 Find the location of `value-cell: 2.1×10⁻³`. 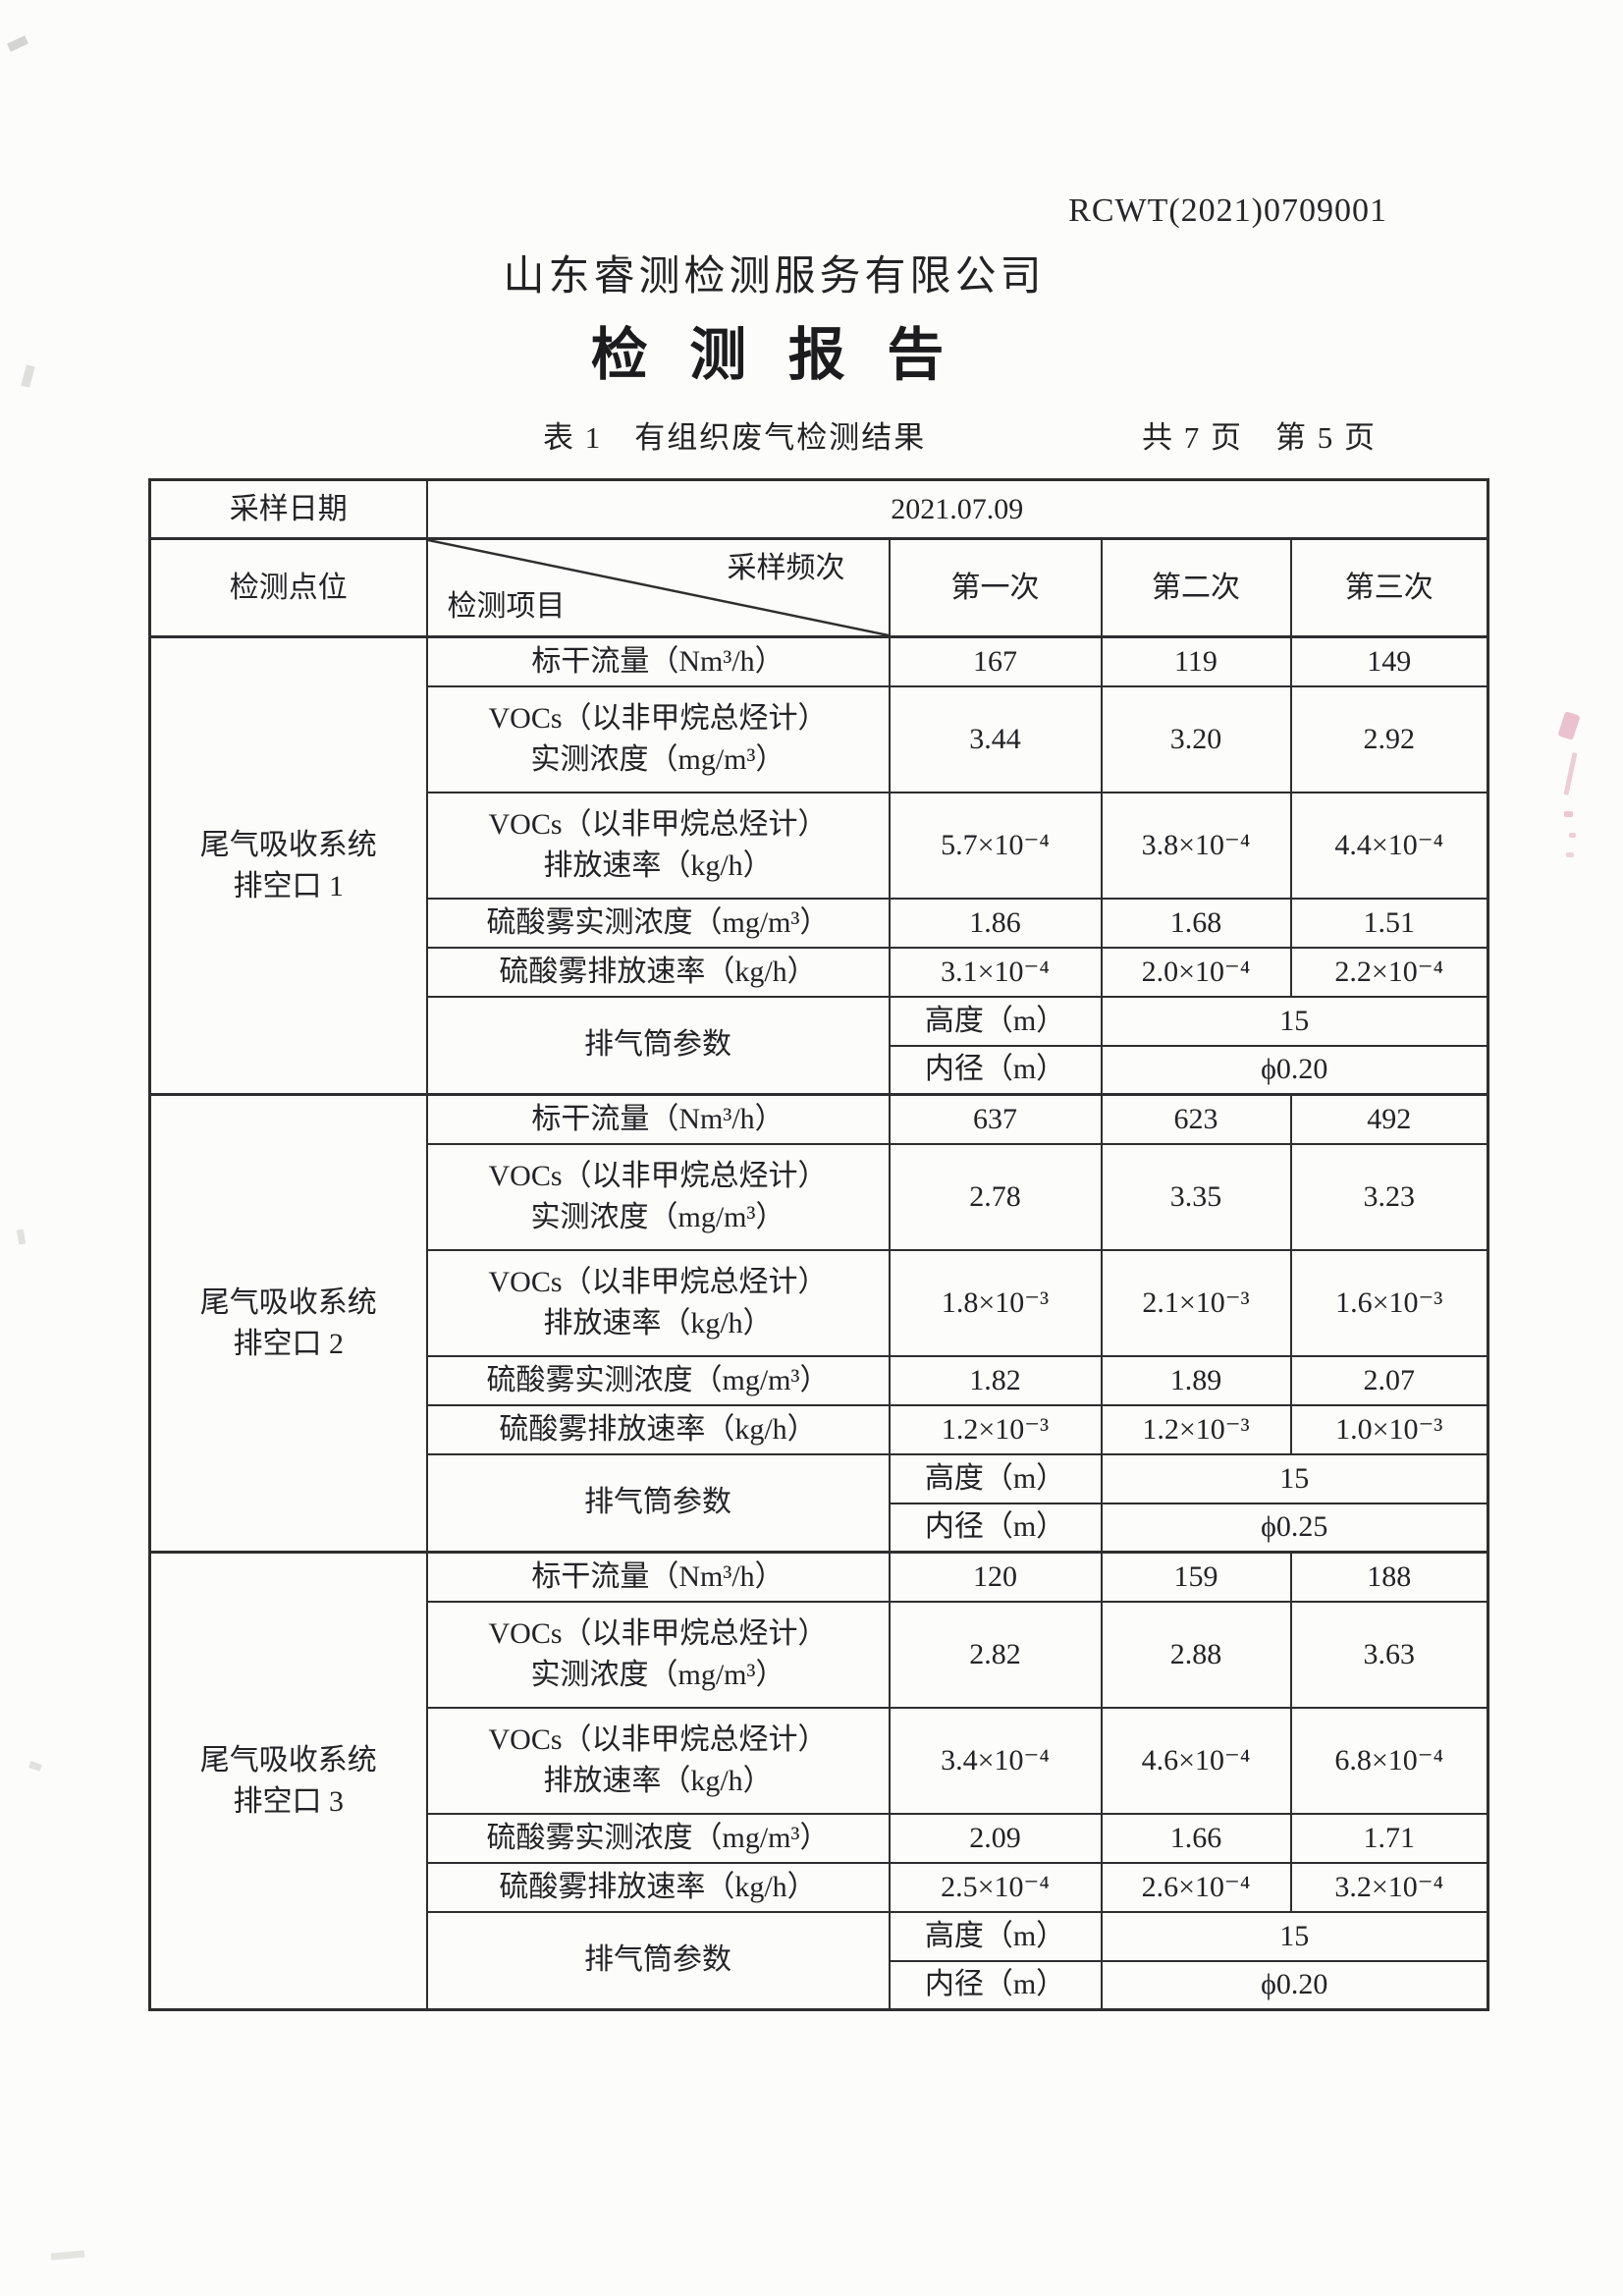

value-cell: 2.1×10⁻³ is located at coordinates (1196, 1302).